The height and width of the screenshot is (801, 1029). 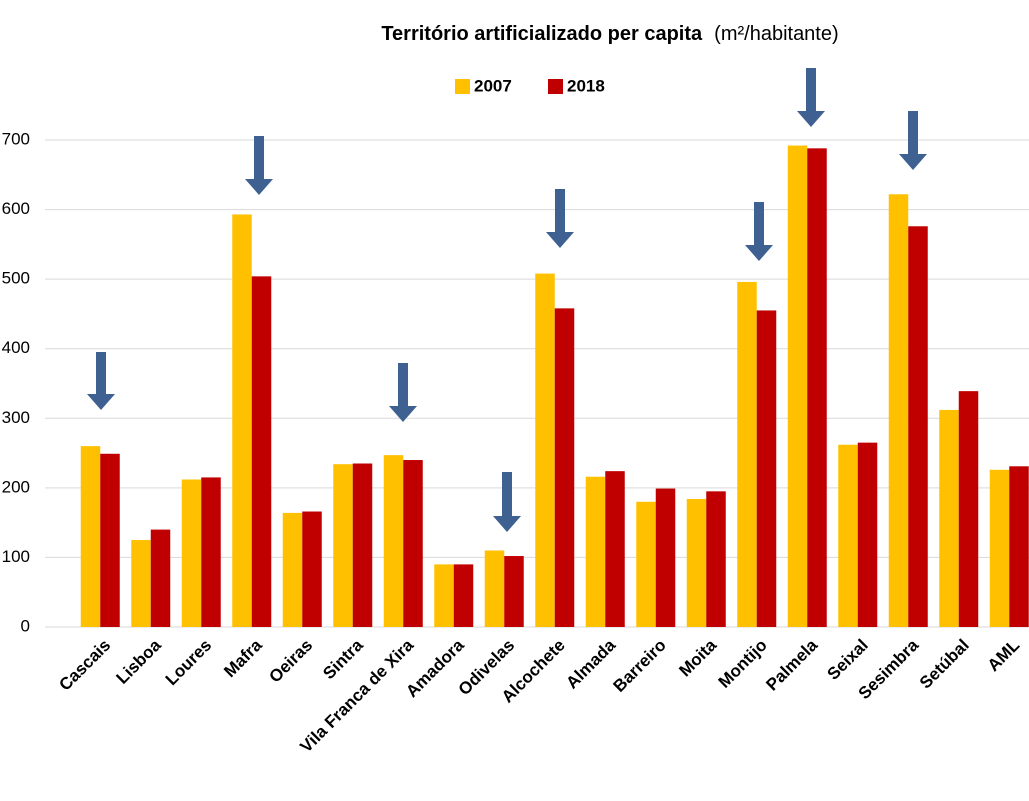 I want to click on x-tick-label: Seixal, so click(x=848, y=660).